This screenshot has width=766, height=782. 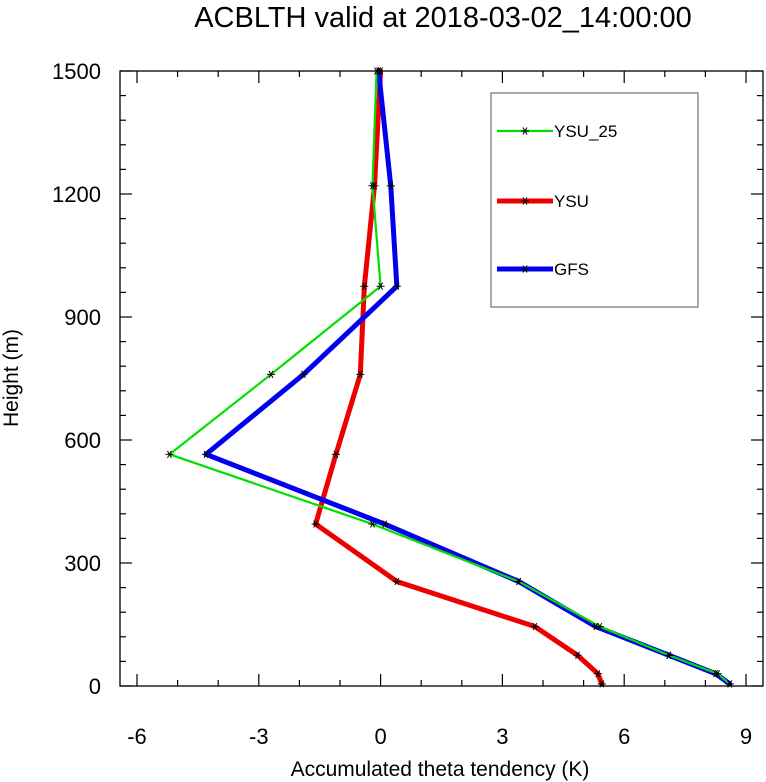 What do you see at coordinates (259, 736) in the screenshot?
I see `x-tick-label: -3` at bounding box center [259, 736].